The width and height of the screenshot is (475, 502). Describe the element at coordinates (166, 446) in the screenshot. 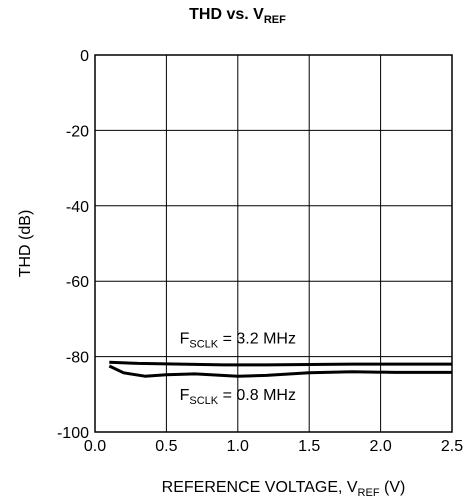

I see `x-tick-label: 0.5` at that location.